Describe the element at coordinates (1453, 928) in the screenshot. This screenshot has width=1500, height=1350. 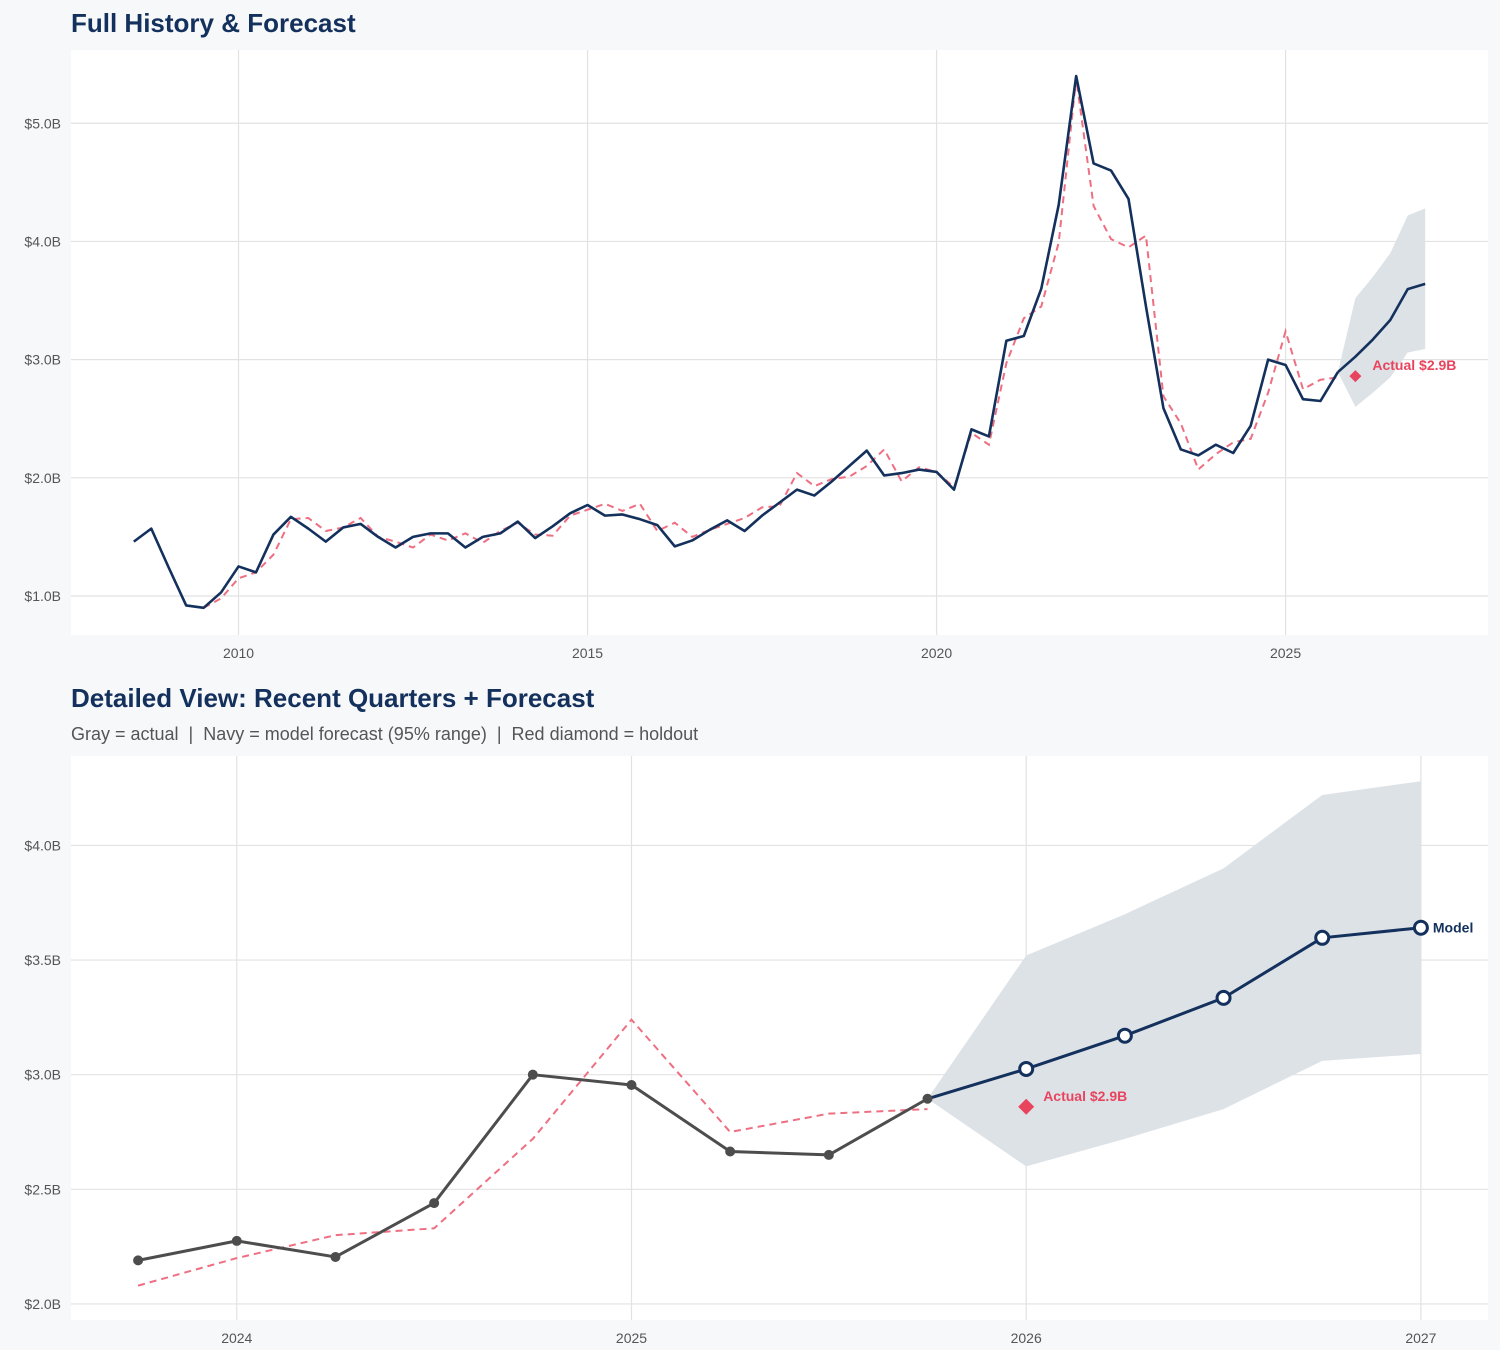
I see `model-label: Model` at that location.